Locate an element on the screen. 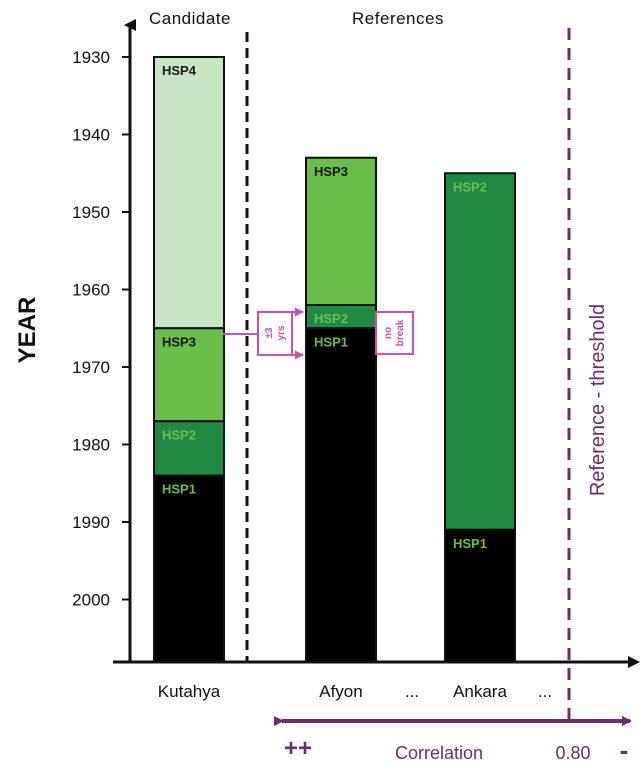 This screenshot has width=642, height=766. y-tick-label: 1980 is located at coordinates (91, 445).